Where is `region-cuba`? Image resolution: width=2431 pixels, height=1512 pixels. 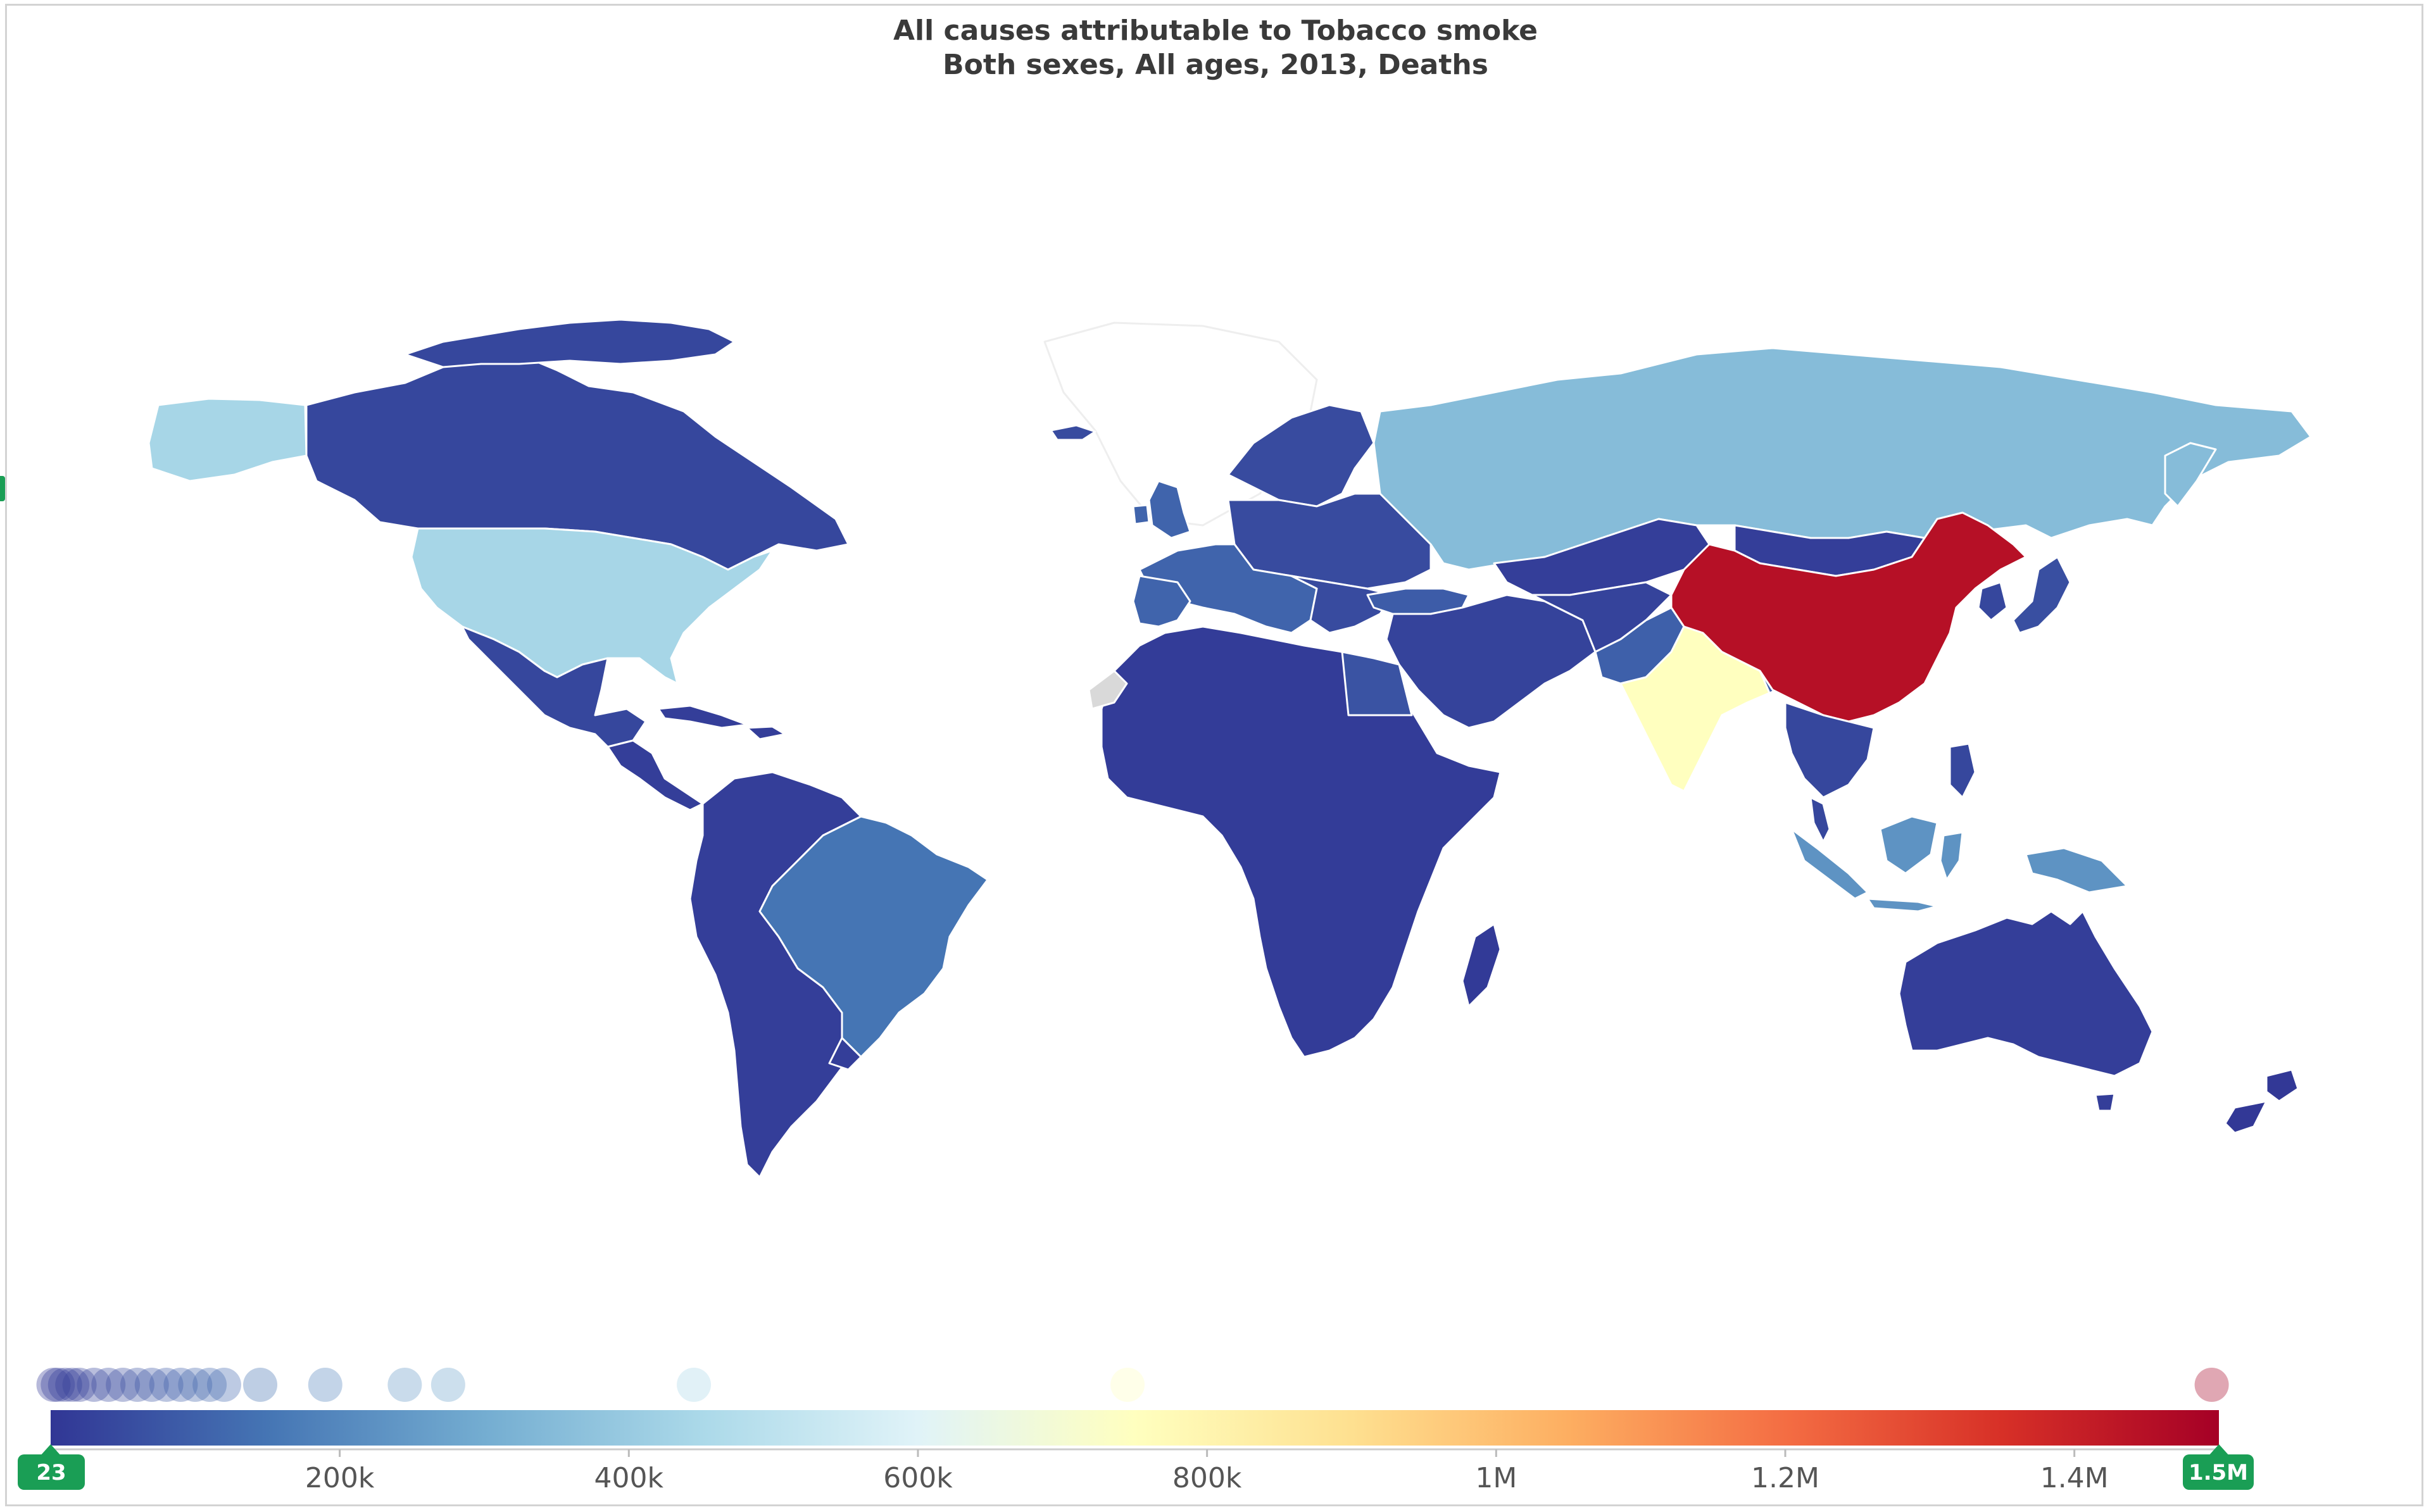 region-cuba is located at coordinates (702, 716).